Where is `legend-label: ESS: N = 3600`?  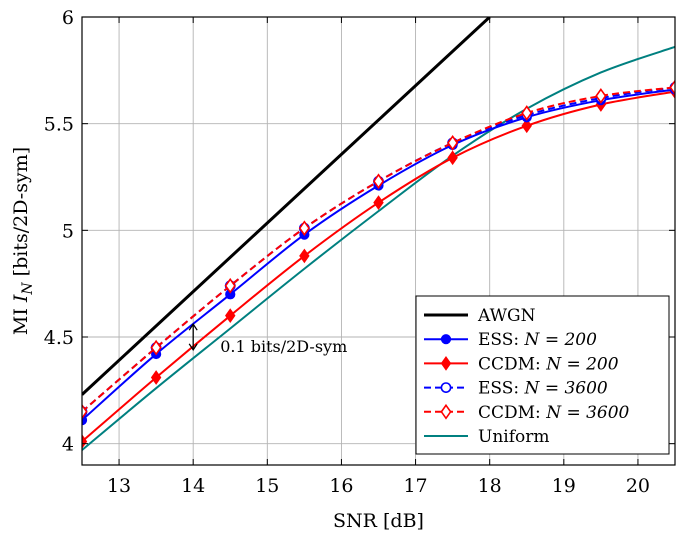
legend-label: ESS: N = 3600 is located at coordinates (543, 389).